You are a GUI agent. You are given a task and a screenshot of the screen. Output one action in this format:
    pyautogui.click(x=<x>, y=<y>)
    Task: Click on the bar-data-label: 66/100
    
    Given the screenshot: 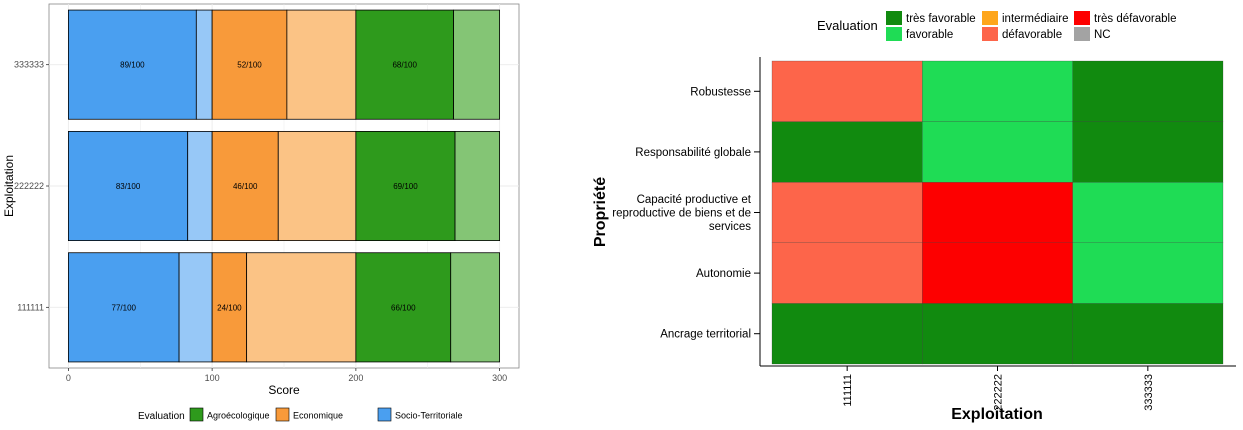 What is the action you would take?
    pyautogui.click(x=403, y=307)
    